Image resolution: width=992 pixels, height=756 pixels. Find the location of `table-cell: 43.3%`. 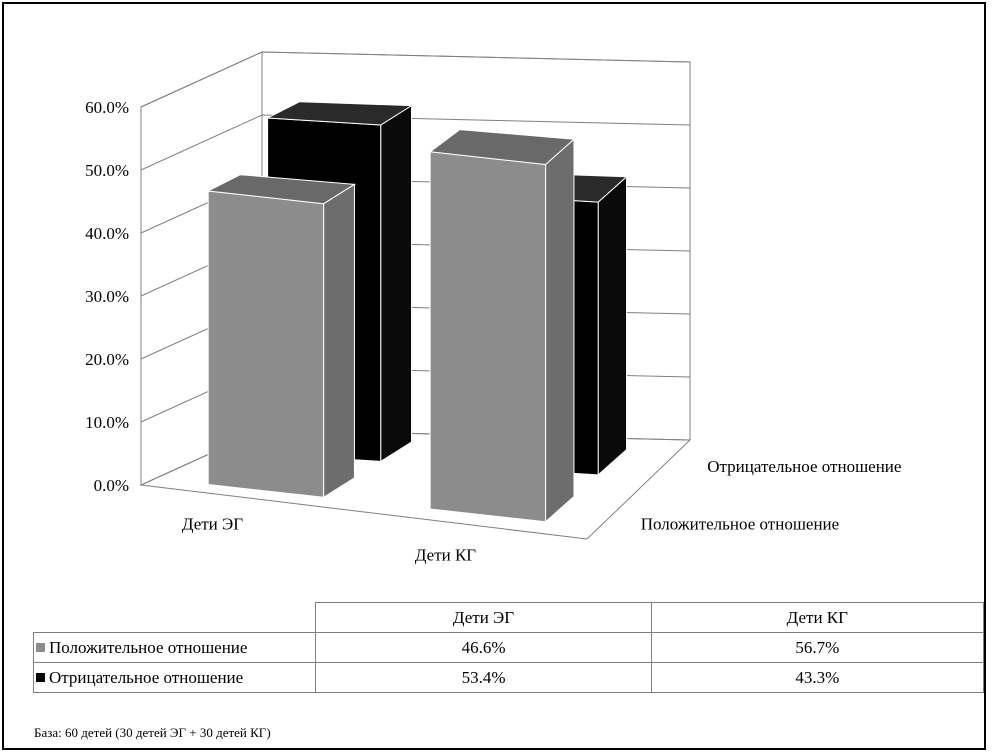

table-cell: 43.3% is located at coordinates (817, 677).